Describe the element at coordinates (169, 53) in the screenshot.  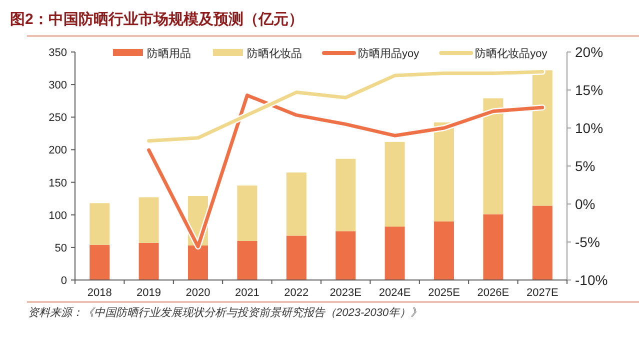
I see `legend-label: 防晒用品` at that location.